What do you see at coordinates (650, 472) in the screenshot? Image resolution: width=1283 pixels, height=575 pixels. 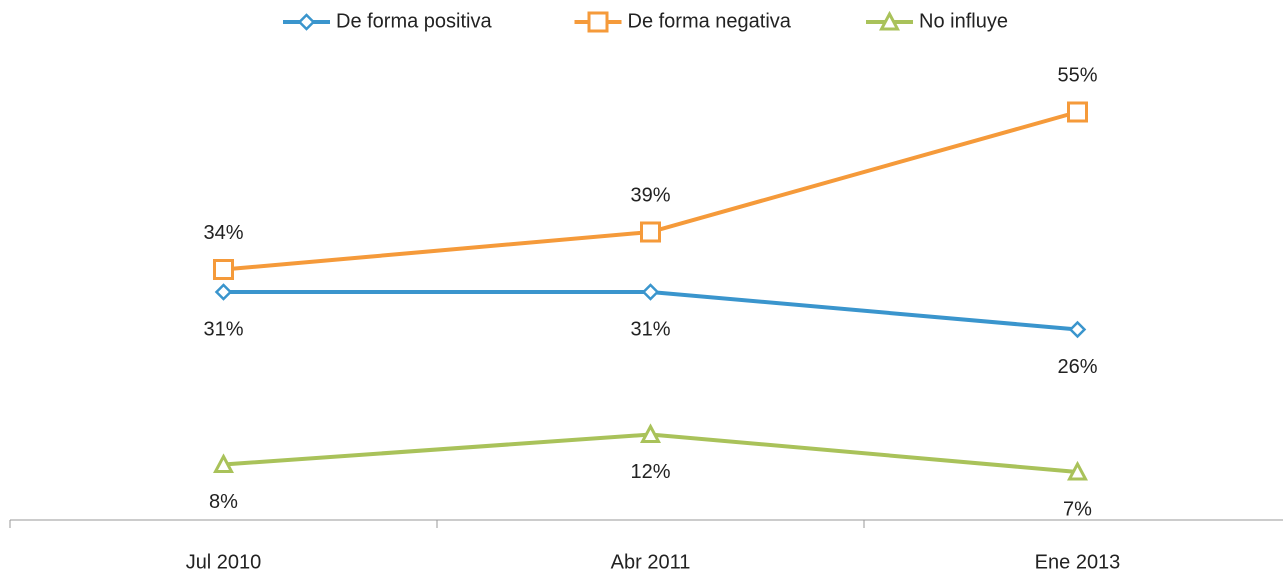 I see `data-label: 12%` at bounding box center [650, 472].